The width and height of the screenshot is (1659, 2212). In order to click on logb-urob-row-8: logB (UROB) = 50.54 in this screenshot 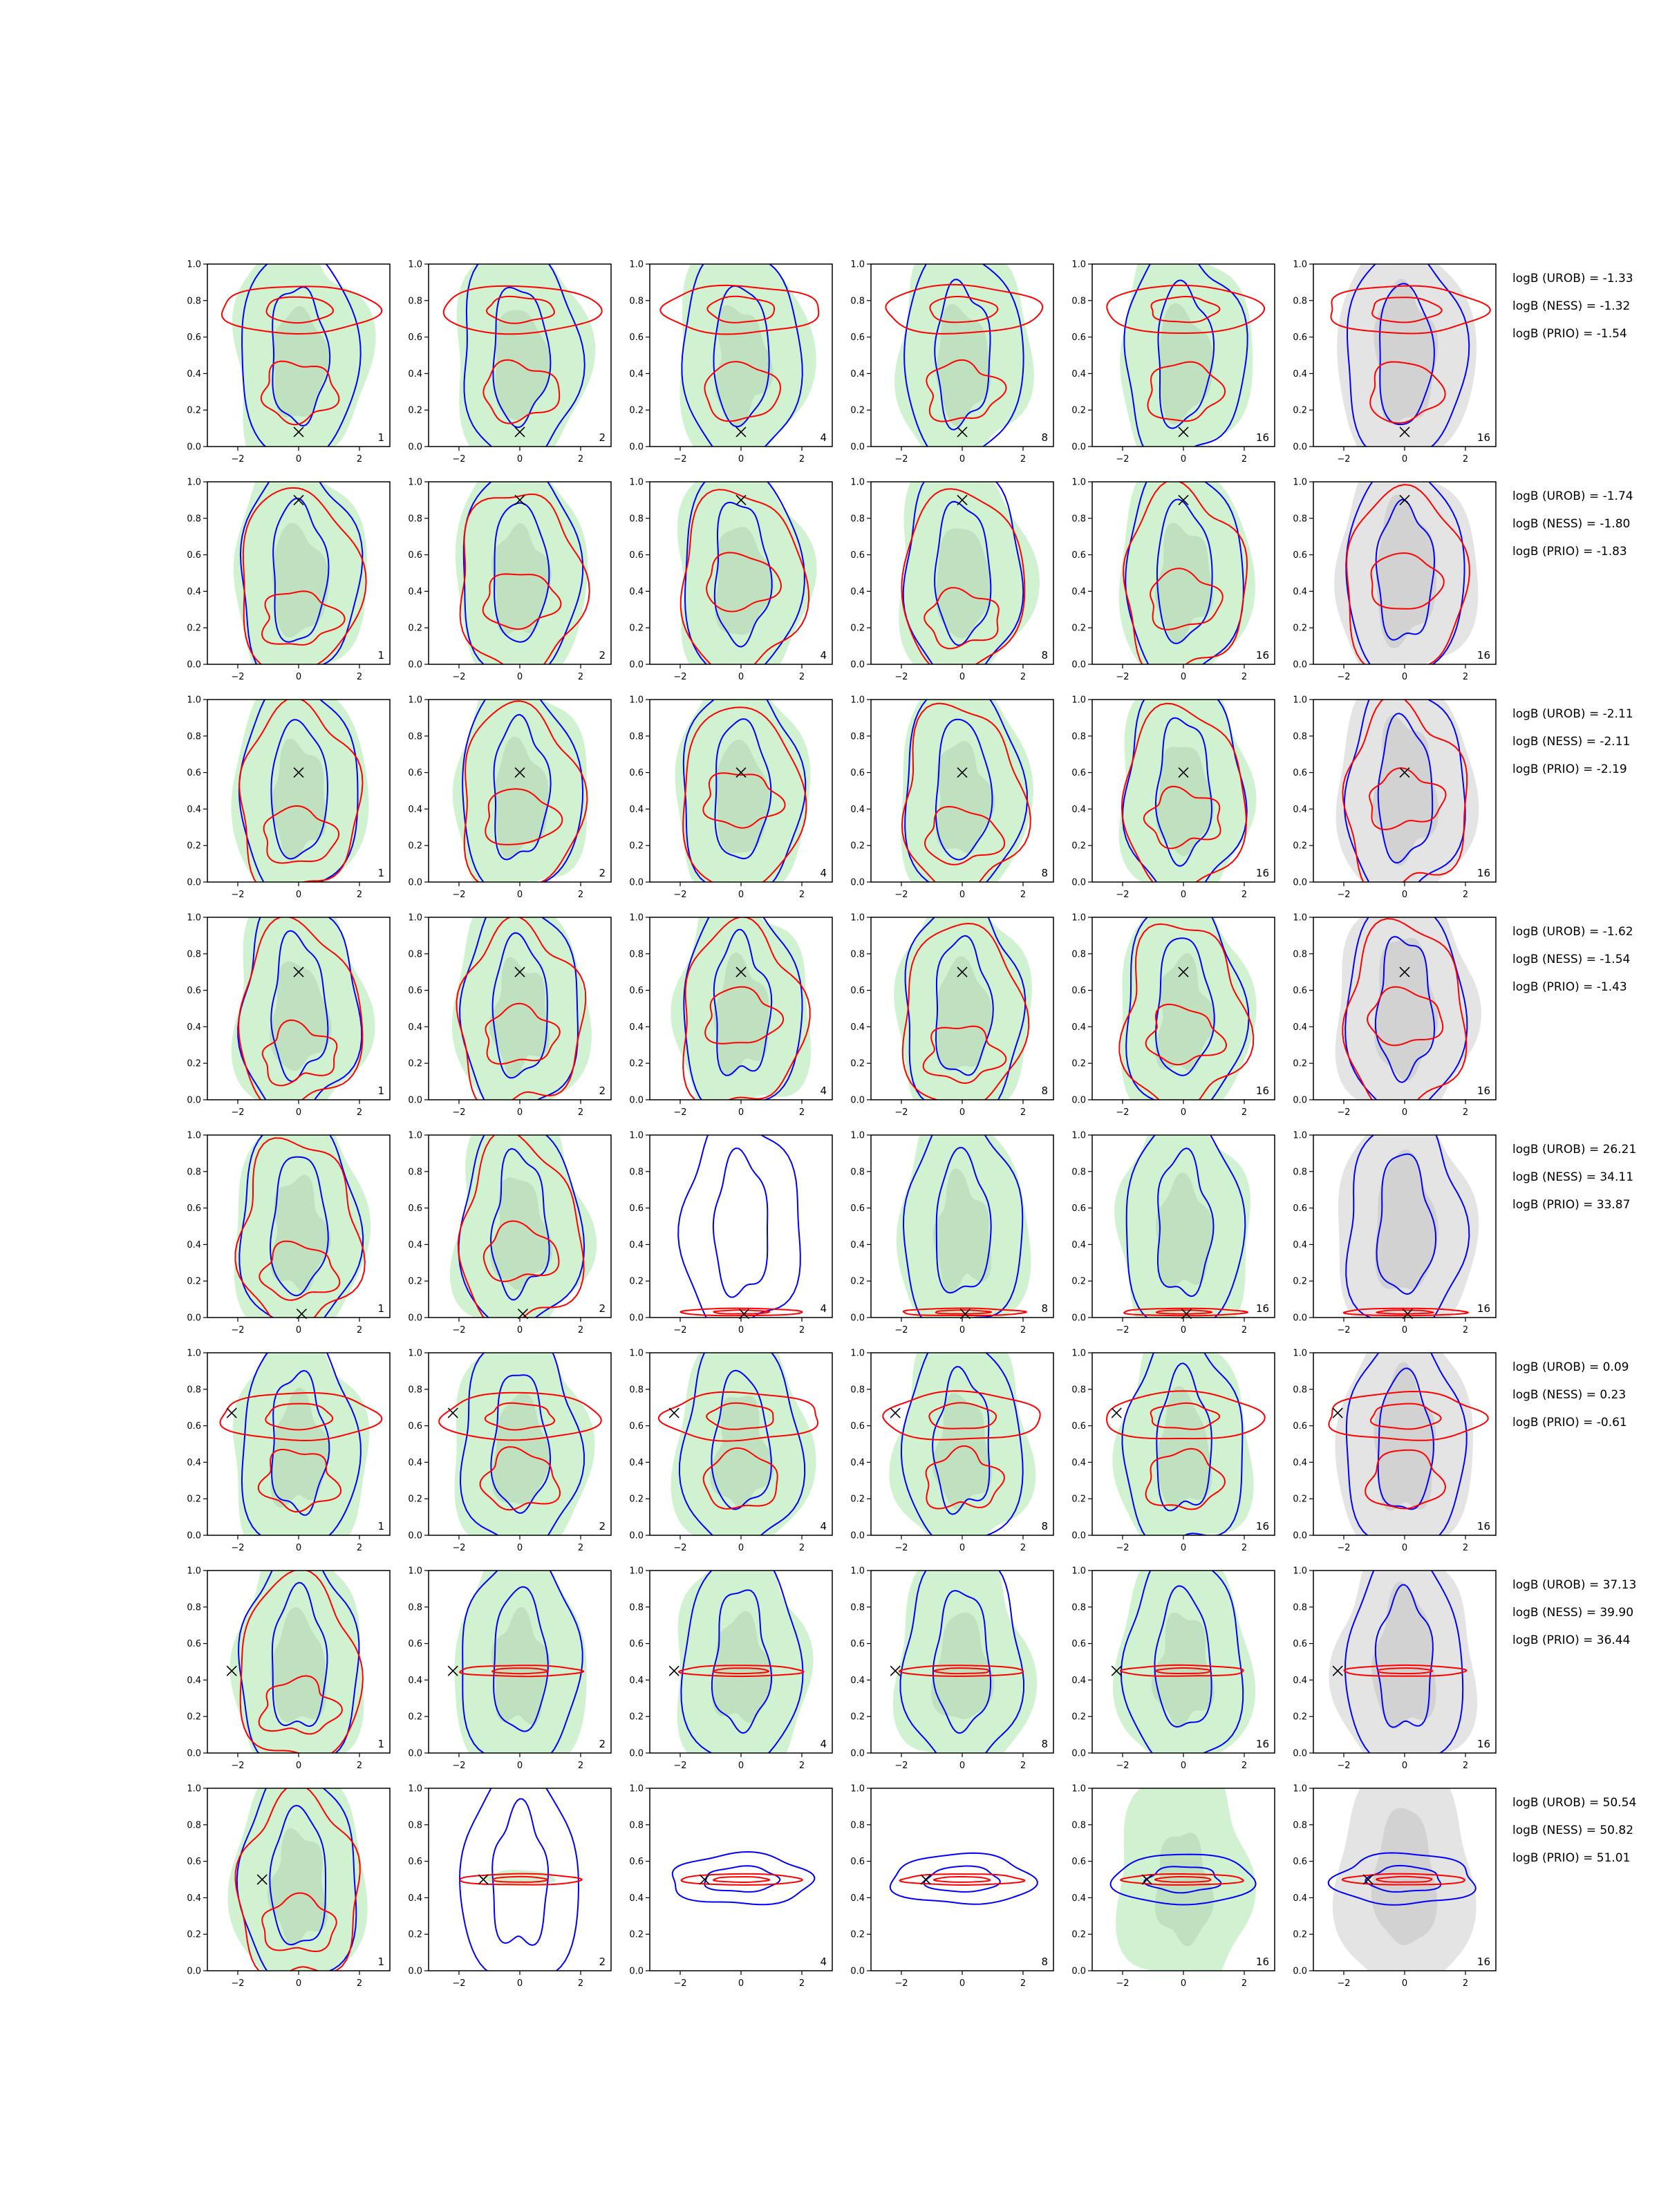, I will do `click(1574, 1803)`.